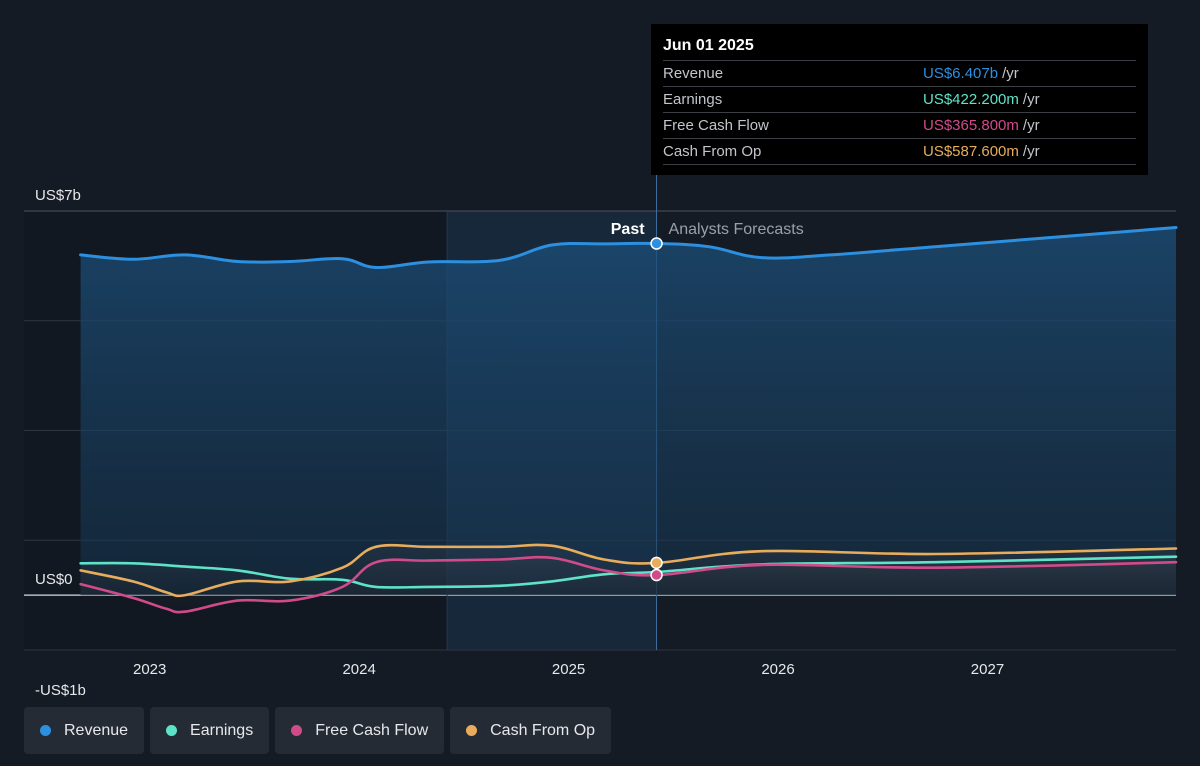  I want to click on earnings-dot-icon, so click(172, 730).